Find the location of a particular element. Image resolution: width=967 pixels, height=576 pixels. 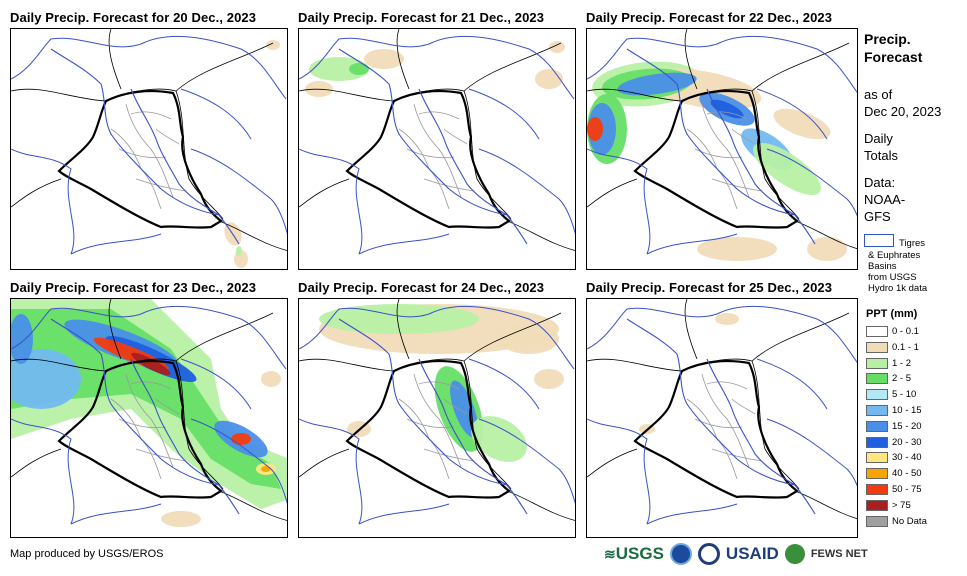

map-2-svg is located at coordinates (437, 142).